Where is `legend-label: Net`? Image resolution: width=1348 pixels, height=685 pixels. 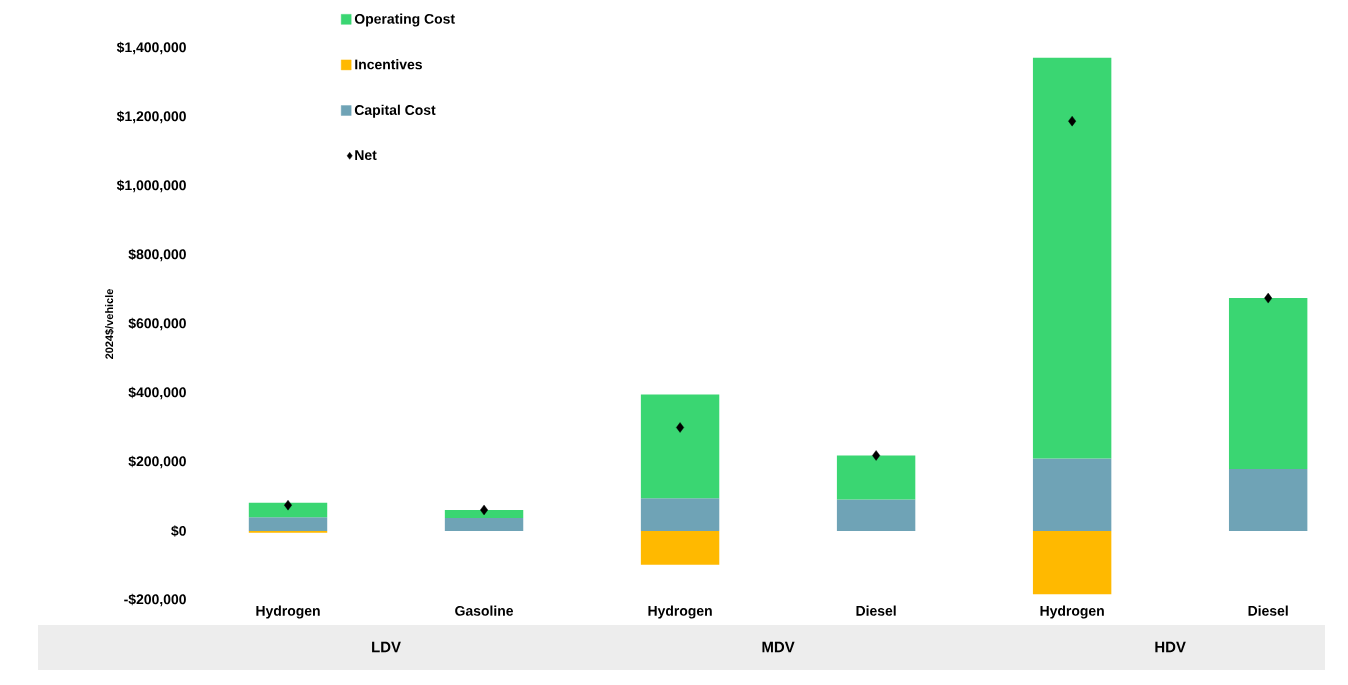 legend-label: Net is located at coordinates (366, 155).